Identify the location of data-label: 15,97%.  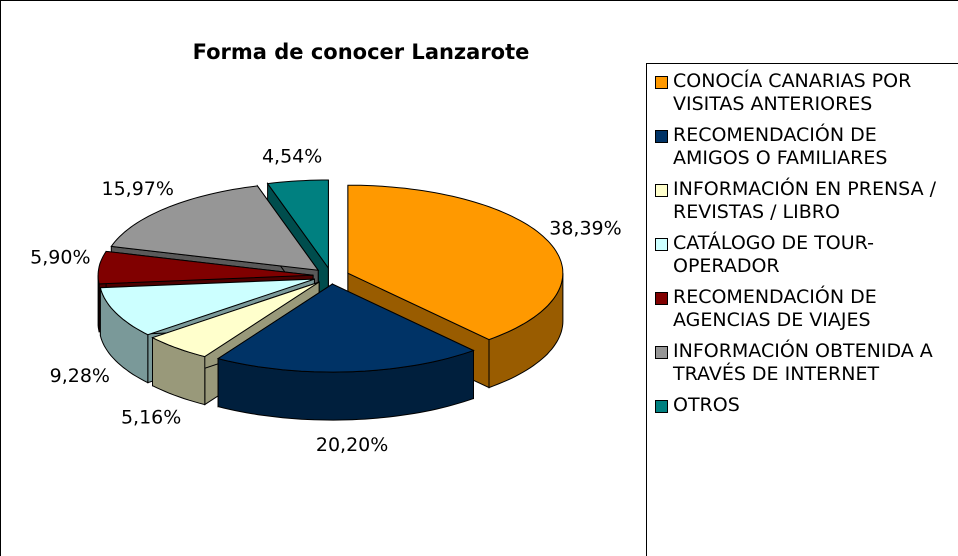
(138, 189).